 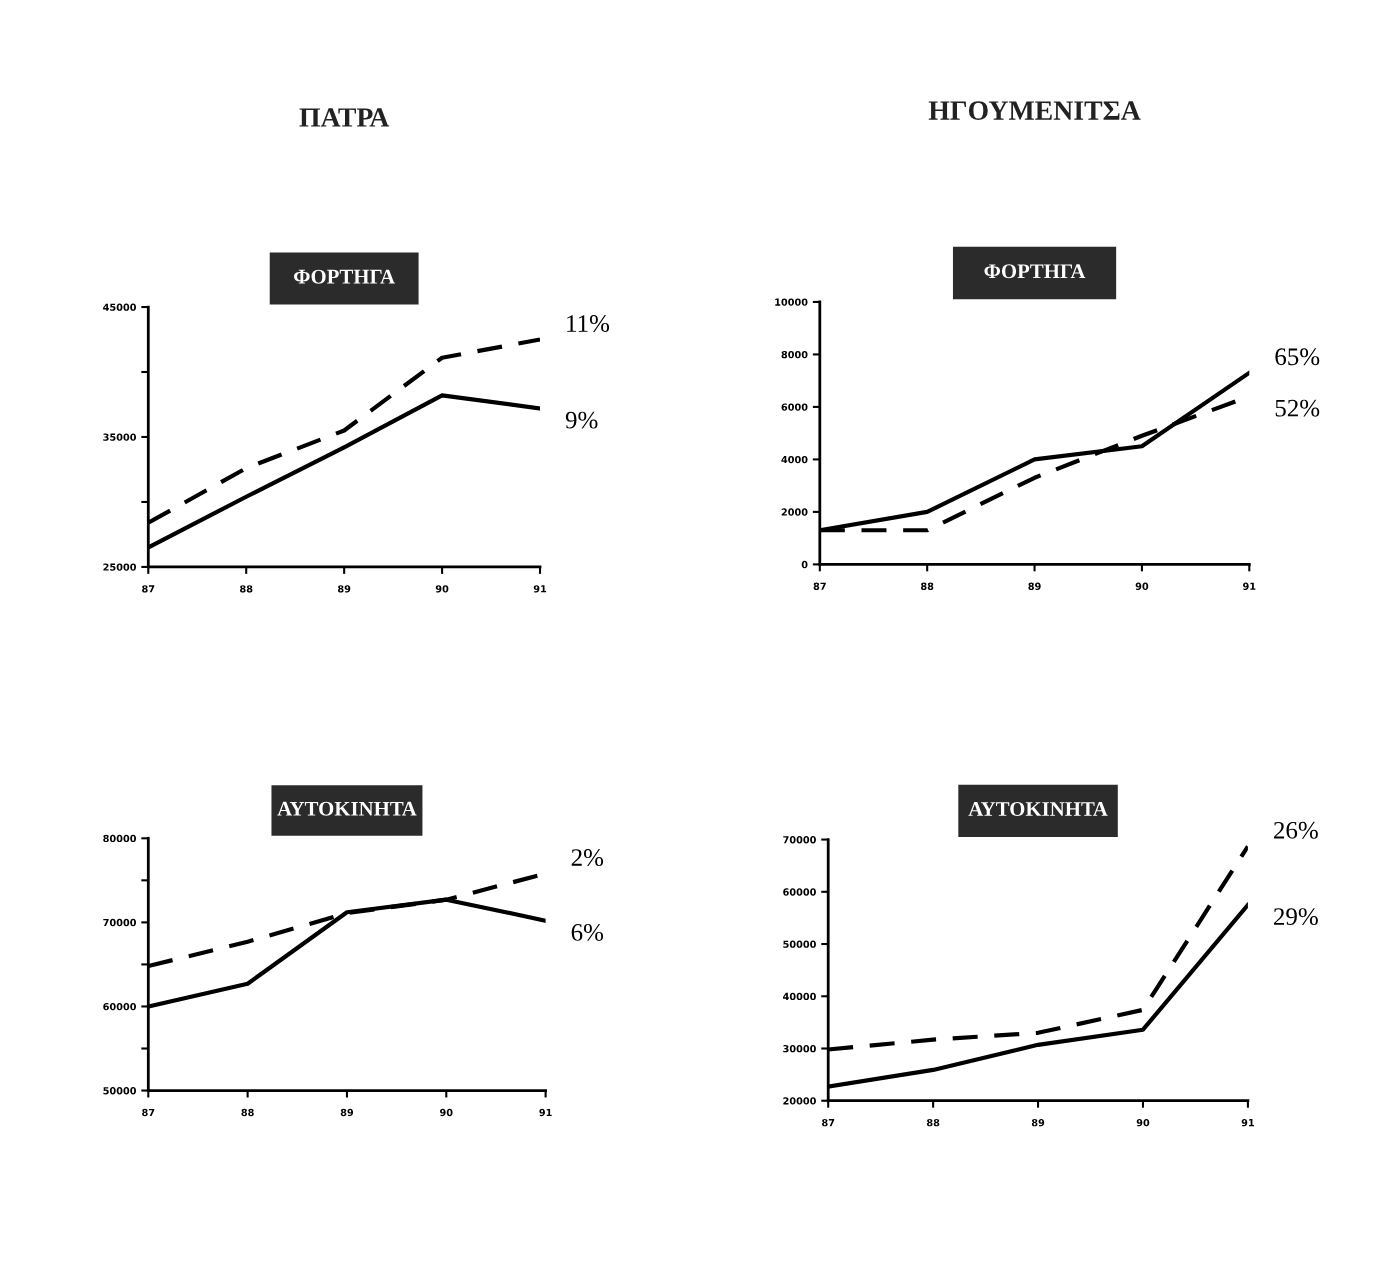 What do you see at coordinates (588, 323) in the screenshot?
I see `text: 11%` at bounding box center [588, 323].